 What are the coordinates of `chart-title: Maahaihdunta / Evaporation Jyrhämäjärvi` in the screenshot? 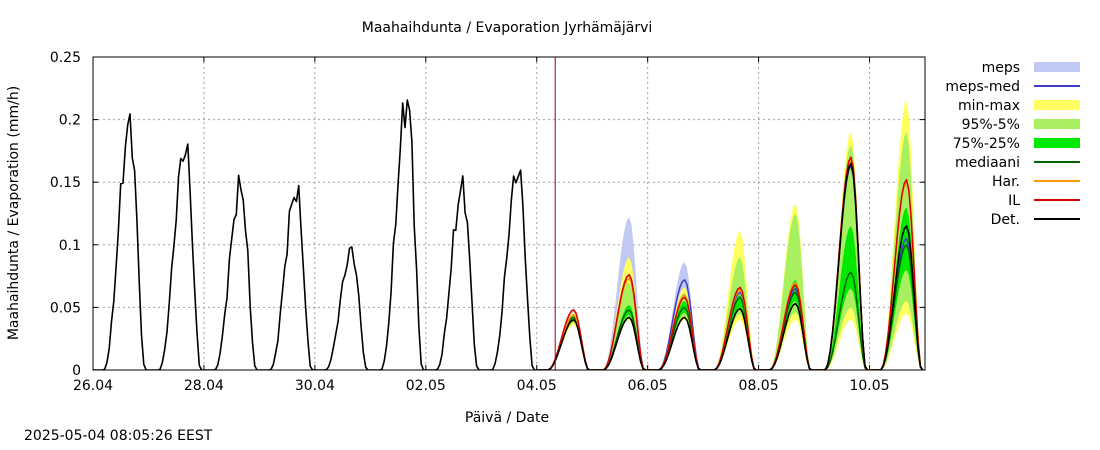 It's located at (507, 28).